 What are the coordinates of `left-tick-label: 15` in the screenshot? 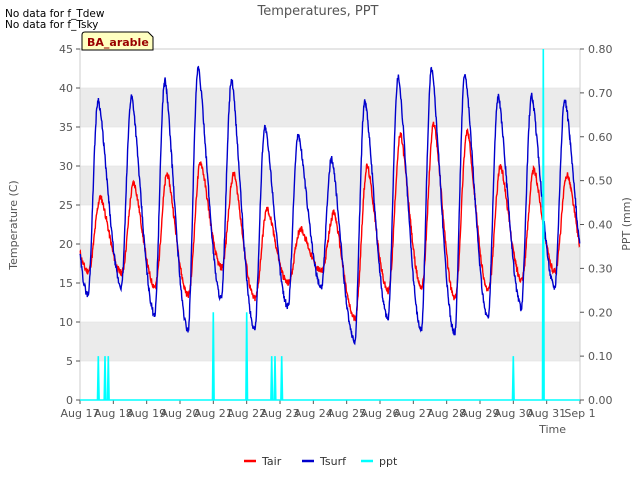 It's located at (66, 283).